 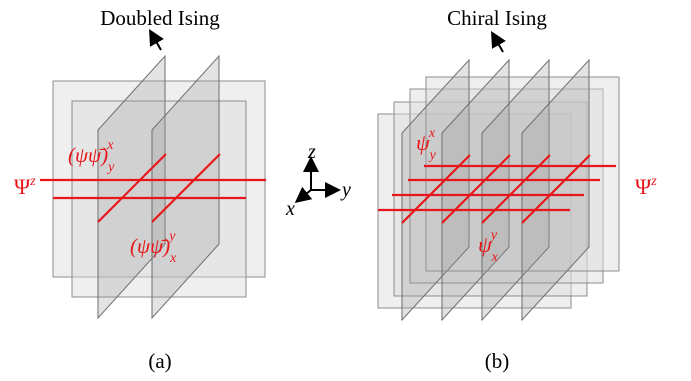 I want to click on panel-a-lower-label: (ψψ̄)xy, so click(x=153, y=247).